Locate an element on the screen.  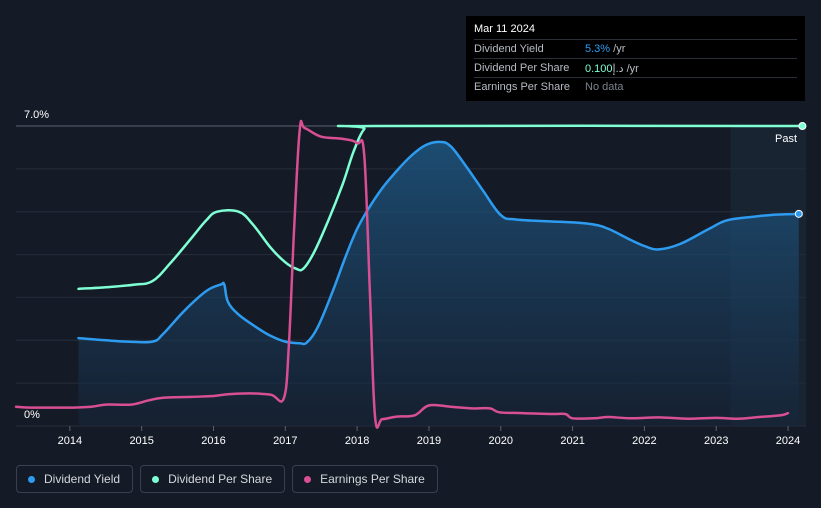
x-tick-label: 2016 is located at coordinates (213, 441).